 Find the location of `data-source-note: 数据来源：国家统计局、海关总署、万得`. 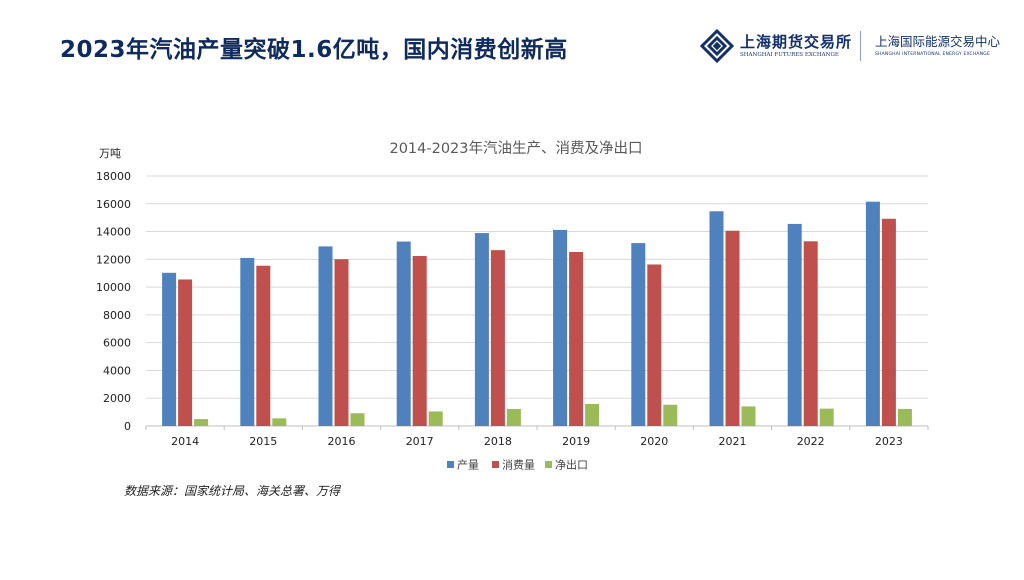

data-source-note: 数据来源：国家统计局、海关总署、万得 is located at coordinates (232, 491).